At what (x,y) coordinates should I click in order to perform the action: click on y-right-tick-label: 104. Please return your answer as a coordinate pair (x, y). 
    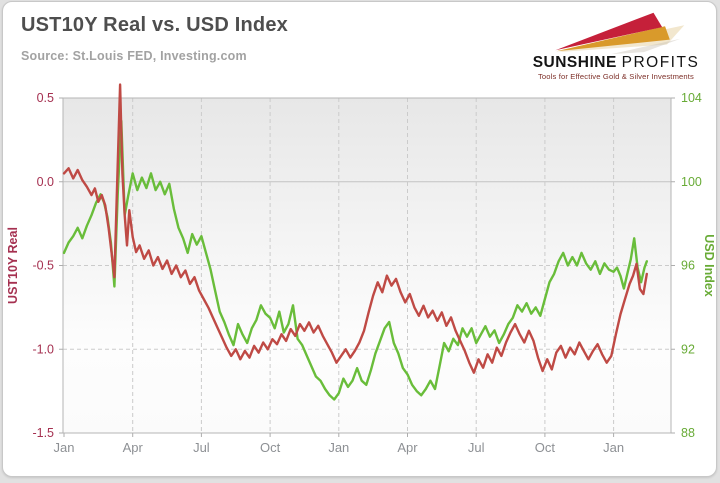
    Looking at the image, I should click on (691, 98).